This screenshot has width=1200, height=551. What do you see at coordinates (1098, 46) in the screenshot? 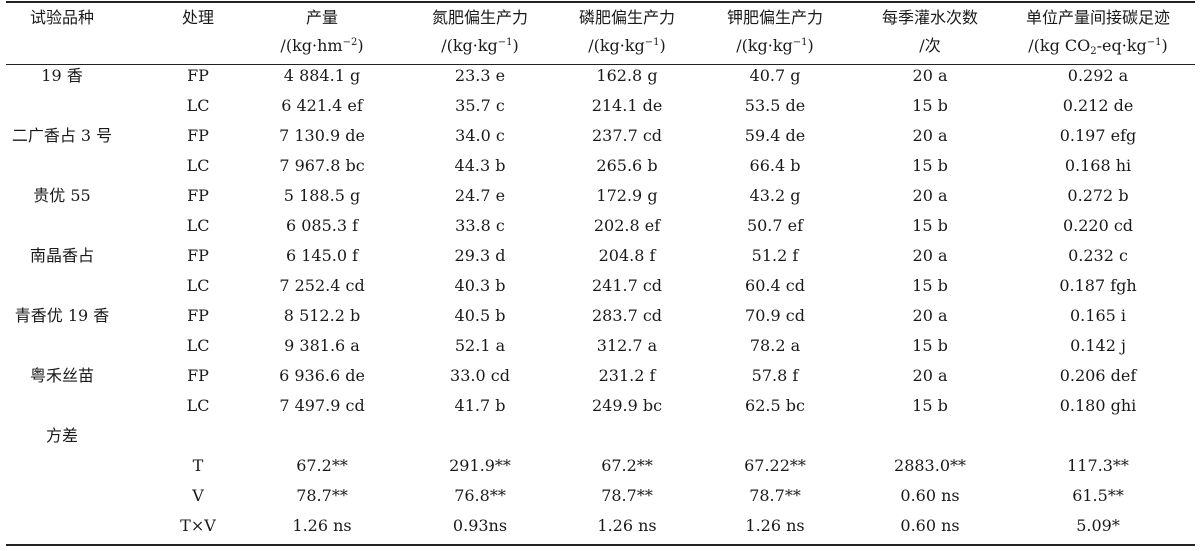
I see `column-header-unit-7: /(kg CO2-eq·kg−1)` at bounding box center [1098, 46].